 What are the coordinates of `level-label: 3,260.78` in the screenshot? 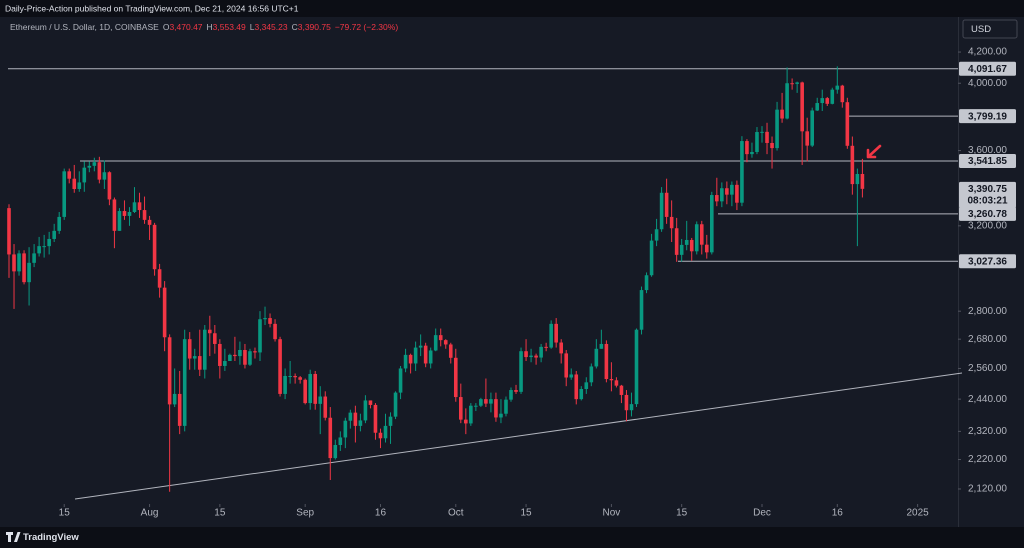 It's located at (987, 214).